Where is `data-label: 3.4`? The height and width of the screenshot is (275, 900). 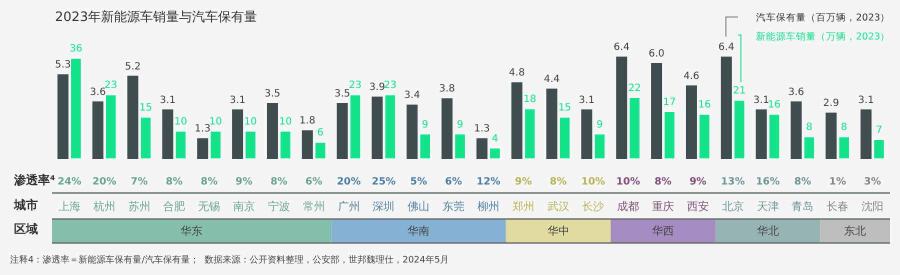 data-label: 3.4 is located at coordinates (412, 96).